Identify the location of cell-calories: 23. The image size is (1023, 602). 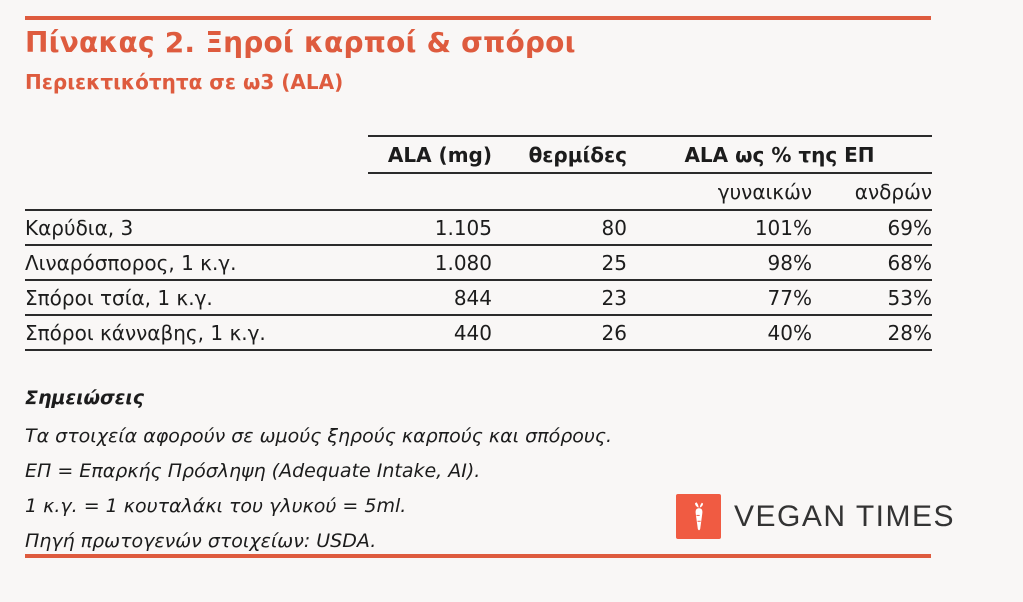
(559, 298).